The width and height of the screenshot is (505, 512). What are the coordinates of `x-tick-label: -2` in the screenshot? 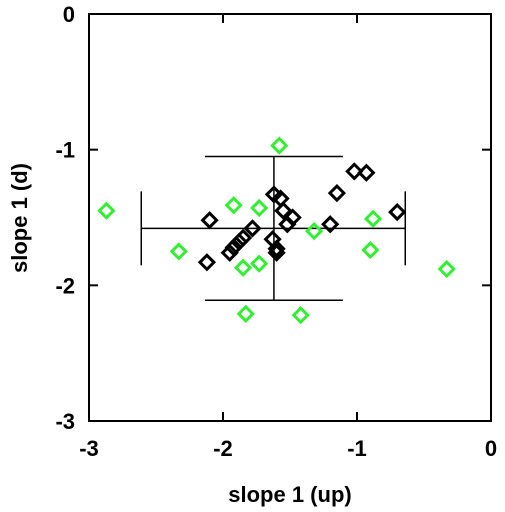 It's located at (223, 448).